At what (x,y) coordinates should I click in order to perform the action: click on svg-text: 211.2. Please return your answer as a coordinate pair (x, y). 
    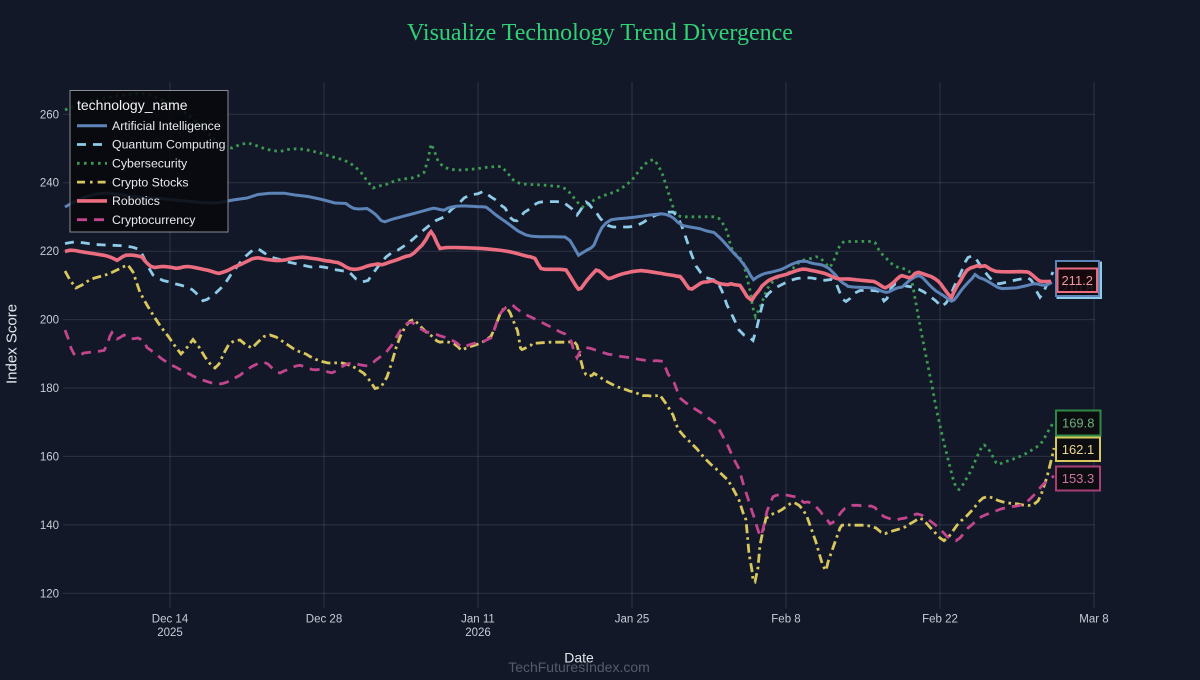
    Looking at the image, I should click on (1077, 280).